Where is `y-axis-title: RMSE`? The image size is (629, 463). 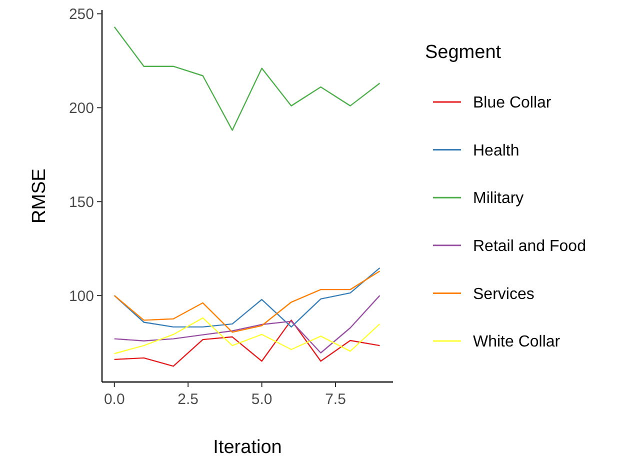 y-axis-title: RMSE is located at coordinates (39, 196).